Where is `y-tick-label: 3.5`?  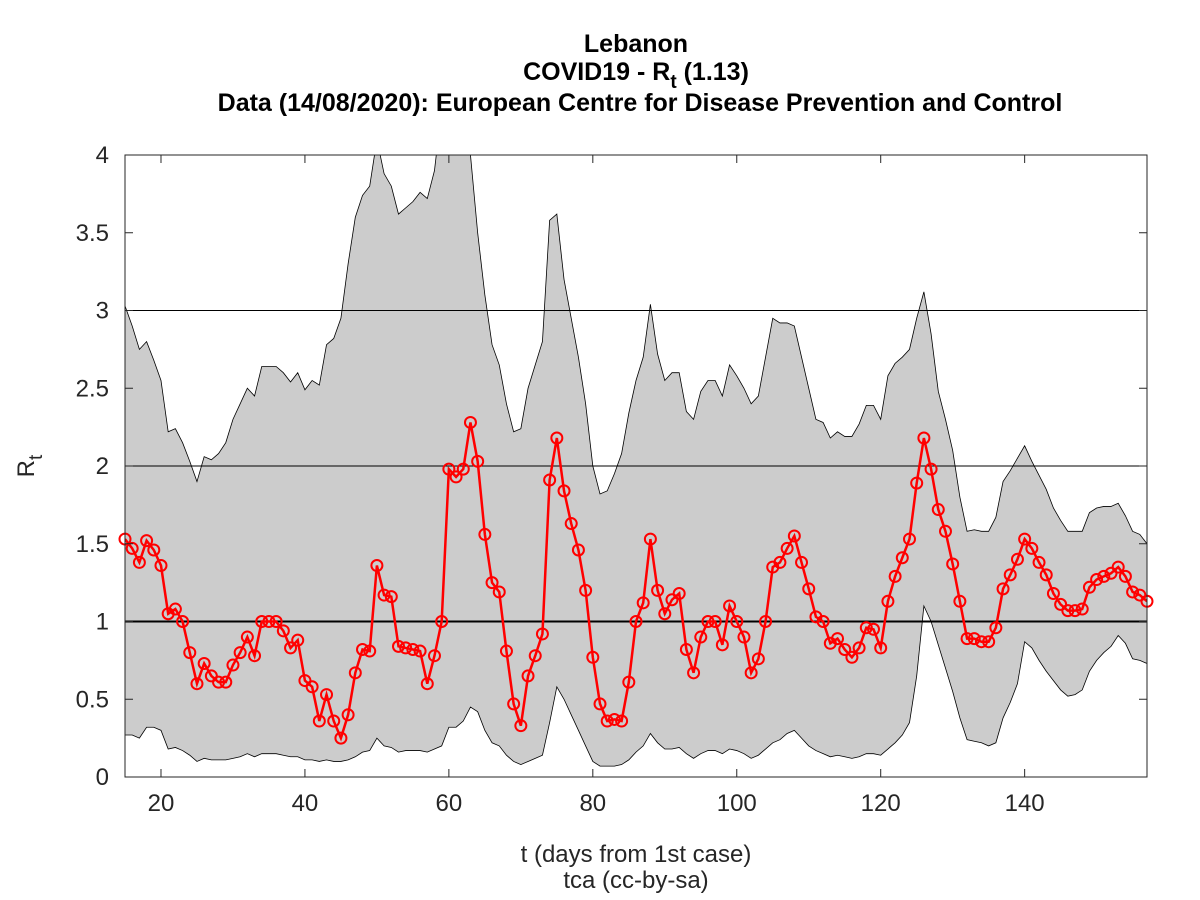
y-tick-label: 3.5 is located at coordinates (92, 233).